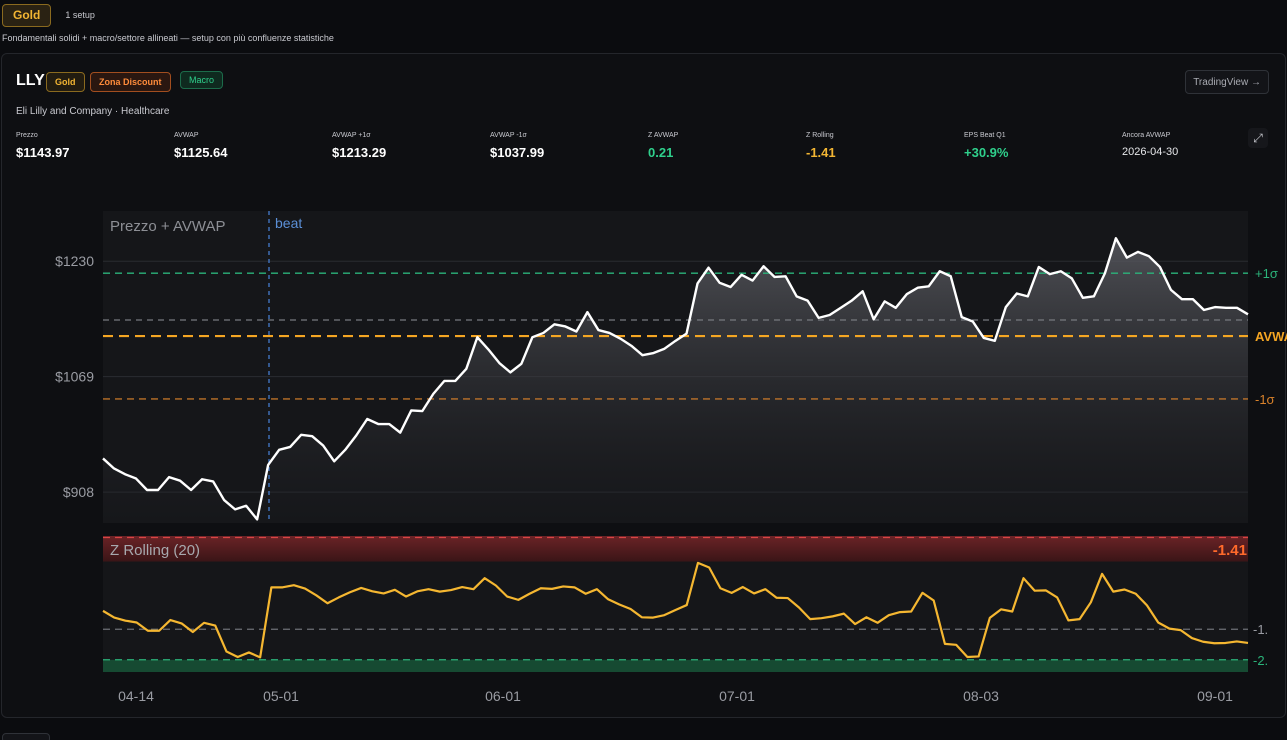 Image resolution: width=1287 pixels, height=740 pixels. I want to click on y-tick-label: $1069, so click(74, 377).